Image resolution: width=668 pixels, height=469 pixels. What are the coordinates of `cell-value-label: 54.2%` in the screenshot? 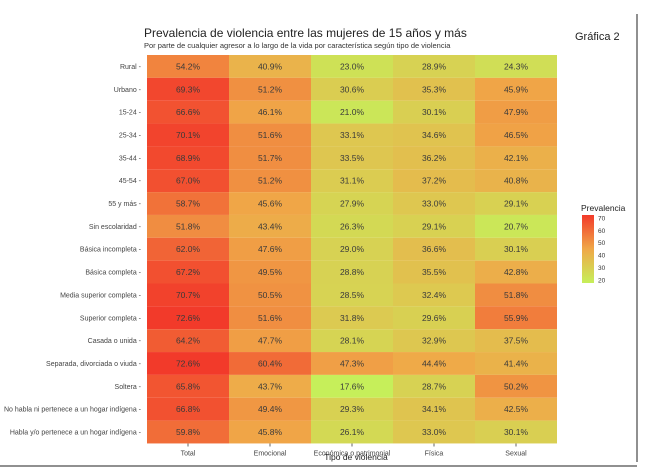 It's located at (188, 66).